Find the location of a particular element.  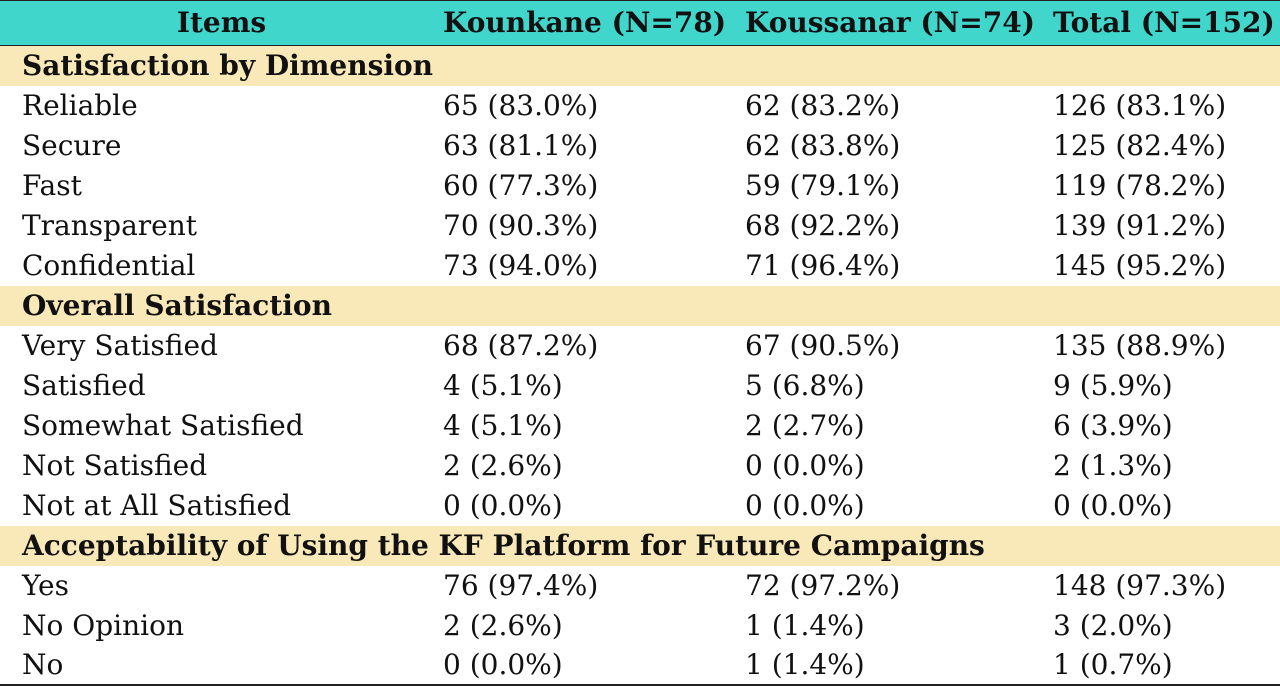

kounkane-cell: 63 (81.1%) is located at coordinates (521, 145).